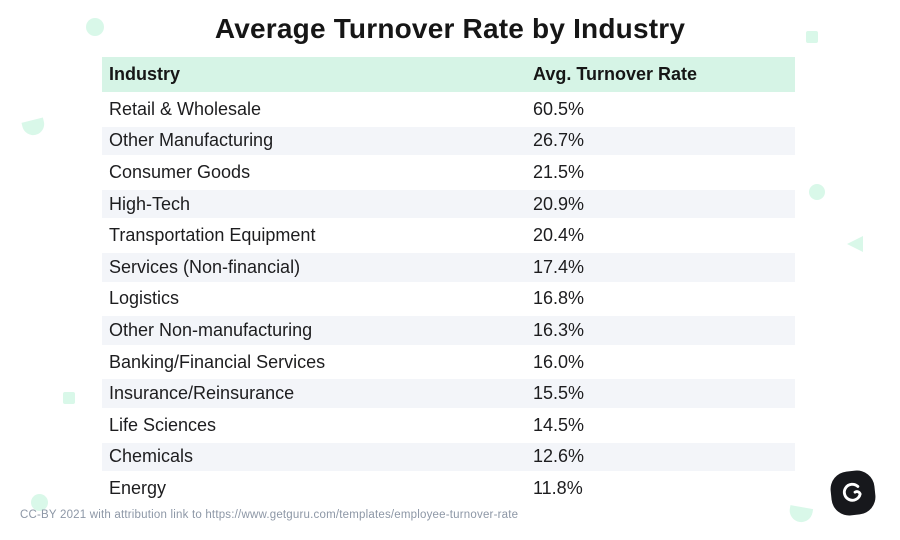 Image resolution: width=900 pixels, height=540 pixels. I want to click on industry-cell: Life Sciences, so click(163, 424).